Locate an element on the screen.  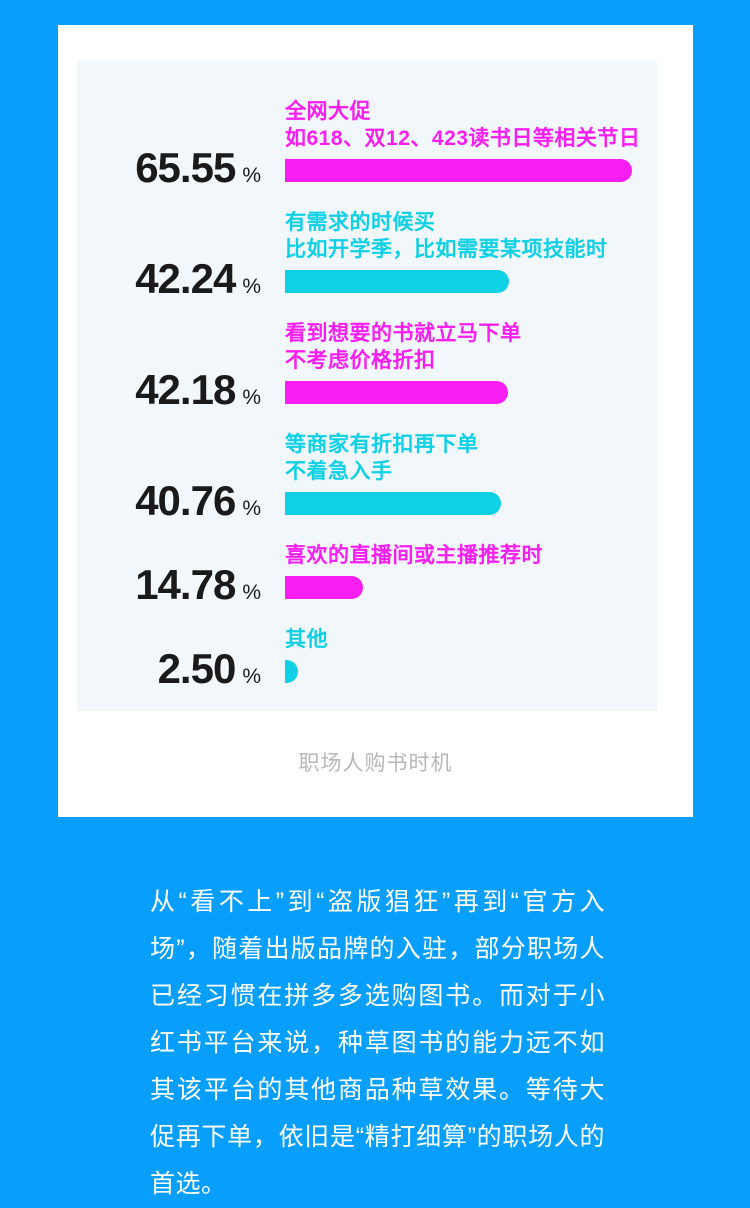
bar-column: 喜欢的直播间或主播推荐时 is located at coordinates (414, 570).